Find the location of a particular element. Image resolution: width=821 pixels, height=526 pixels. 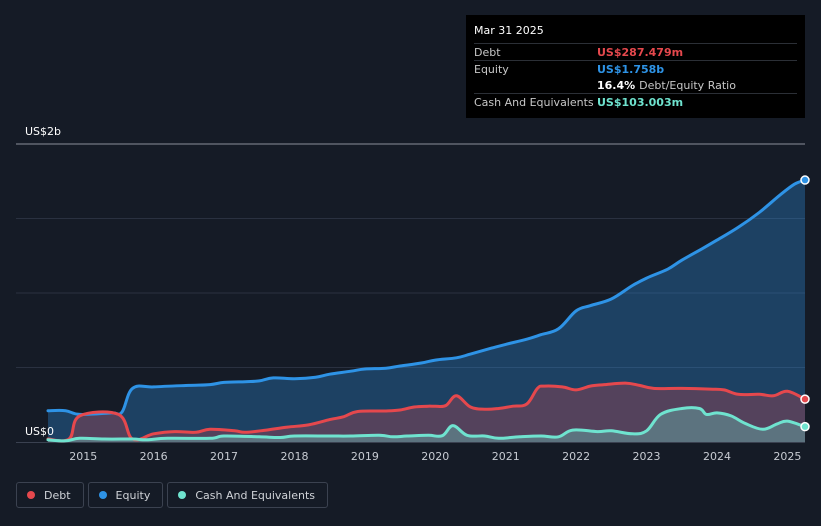

tooltip-debt-row: Debt US$287.479m is located at coordinates (635, 51).